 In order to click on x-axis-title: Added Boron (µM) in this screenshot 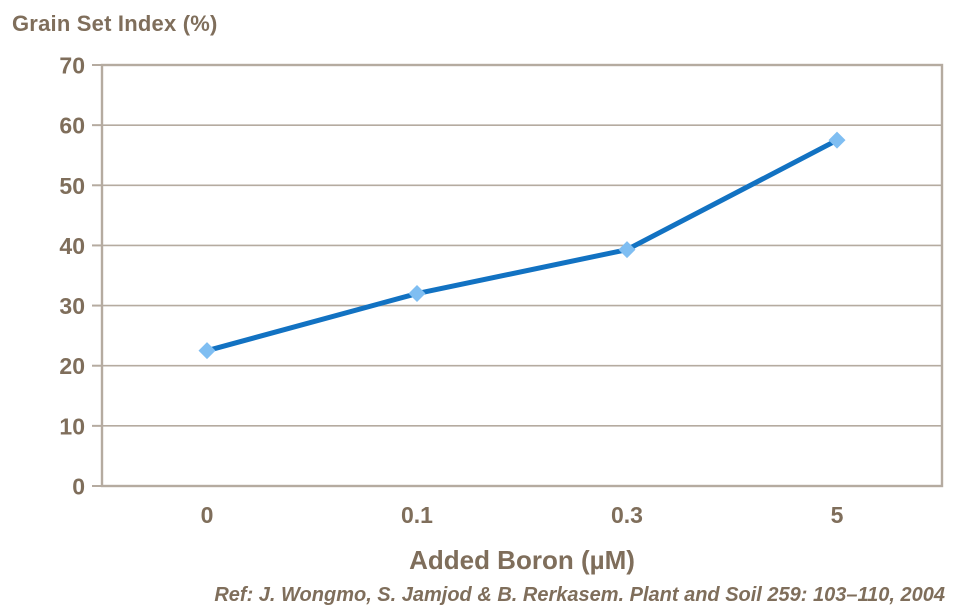, I will do `click(522, 560)`.